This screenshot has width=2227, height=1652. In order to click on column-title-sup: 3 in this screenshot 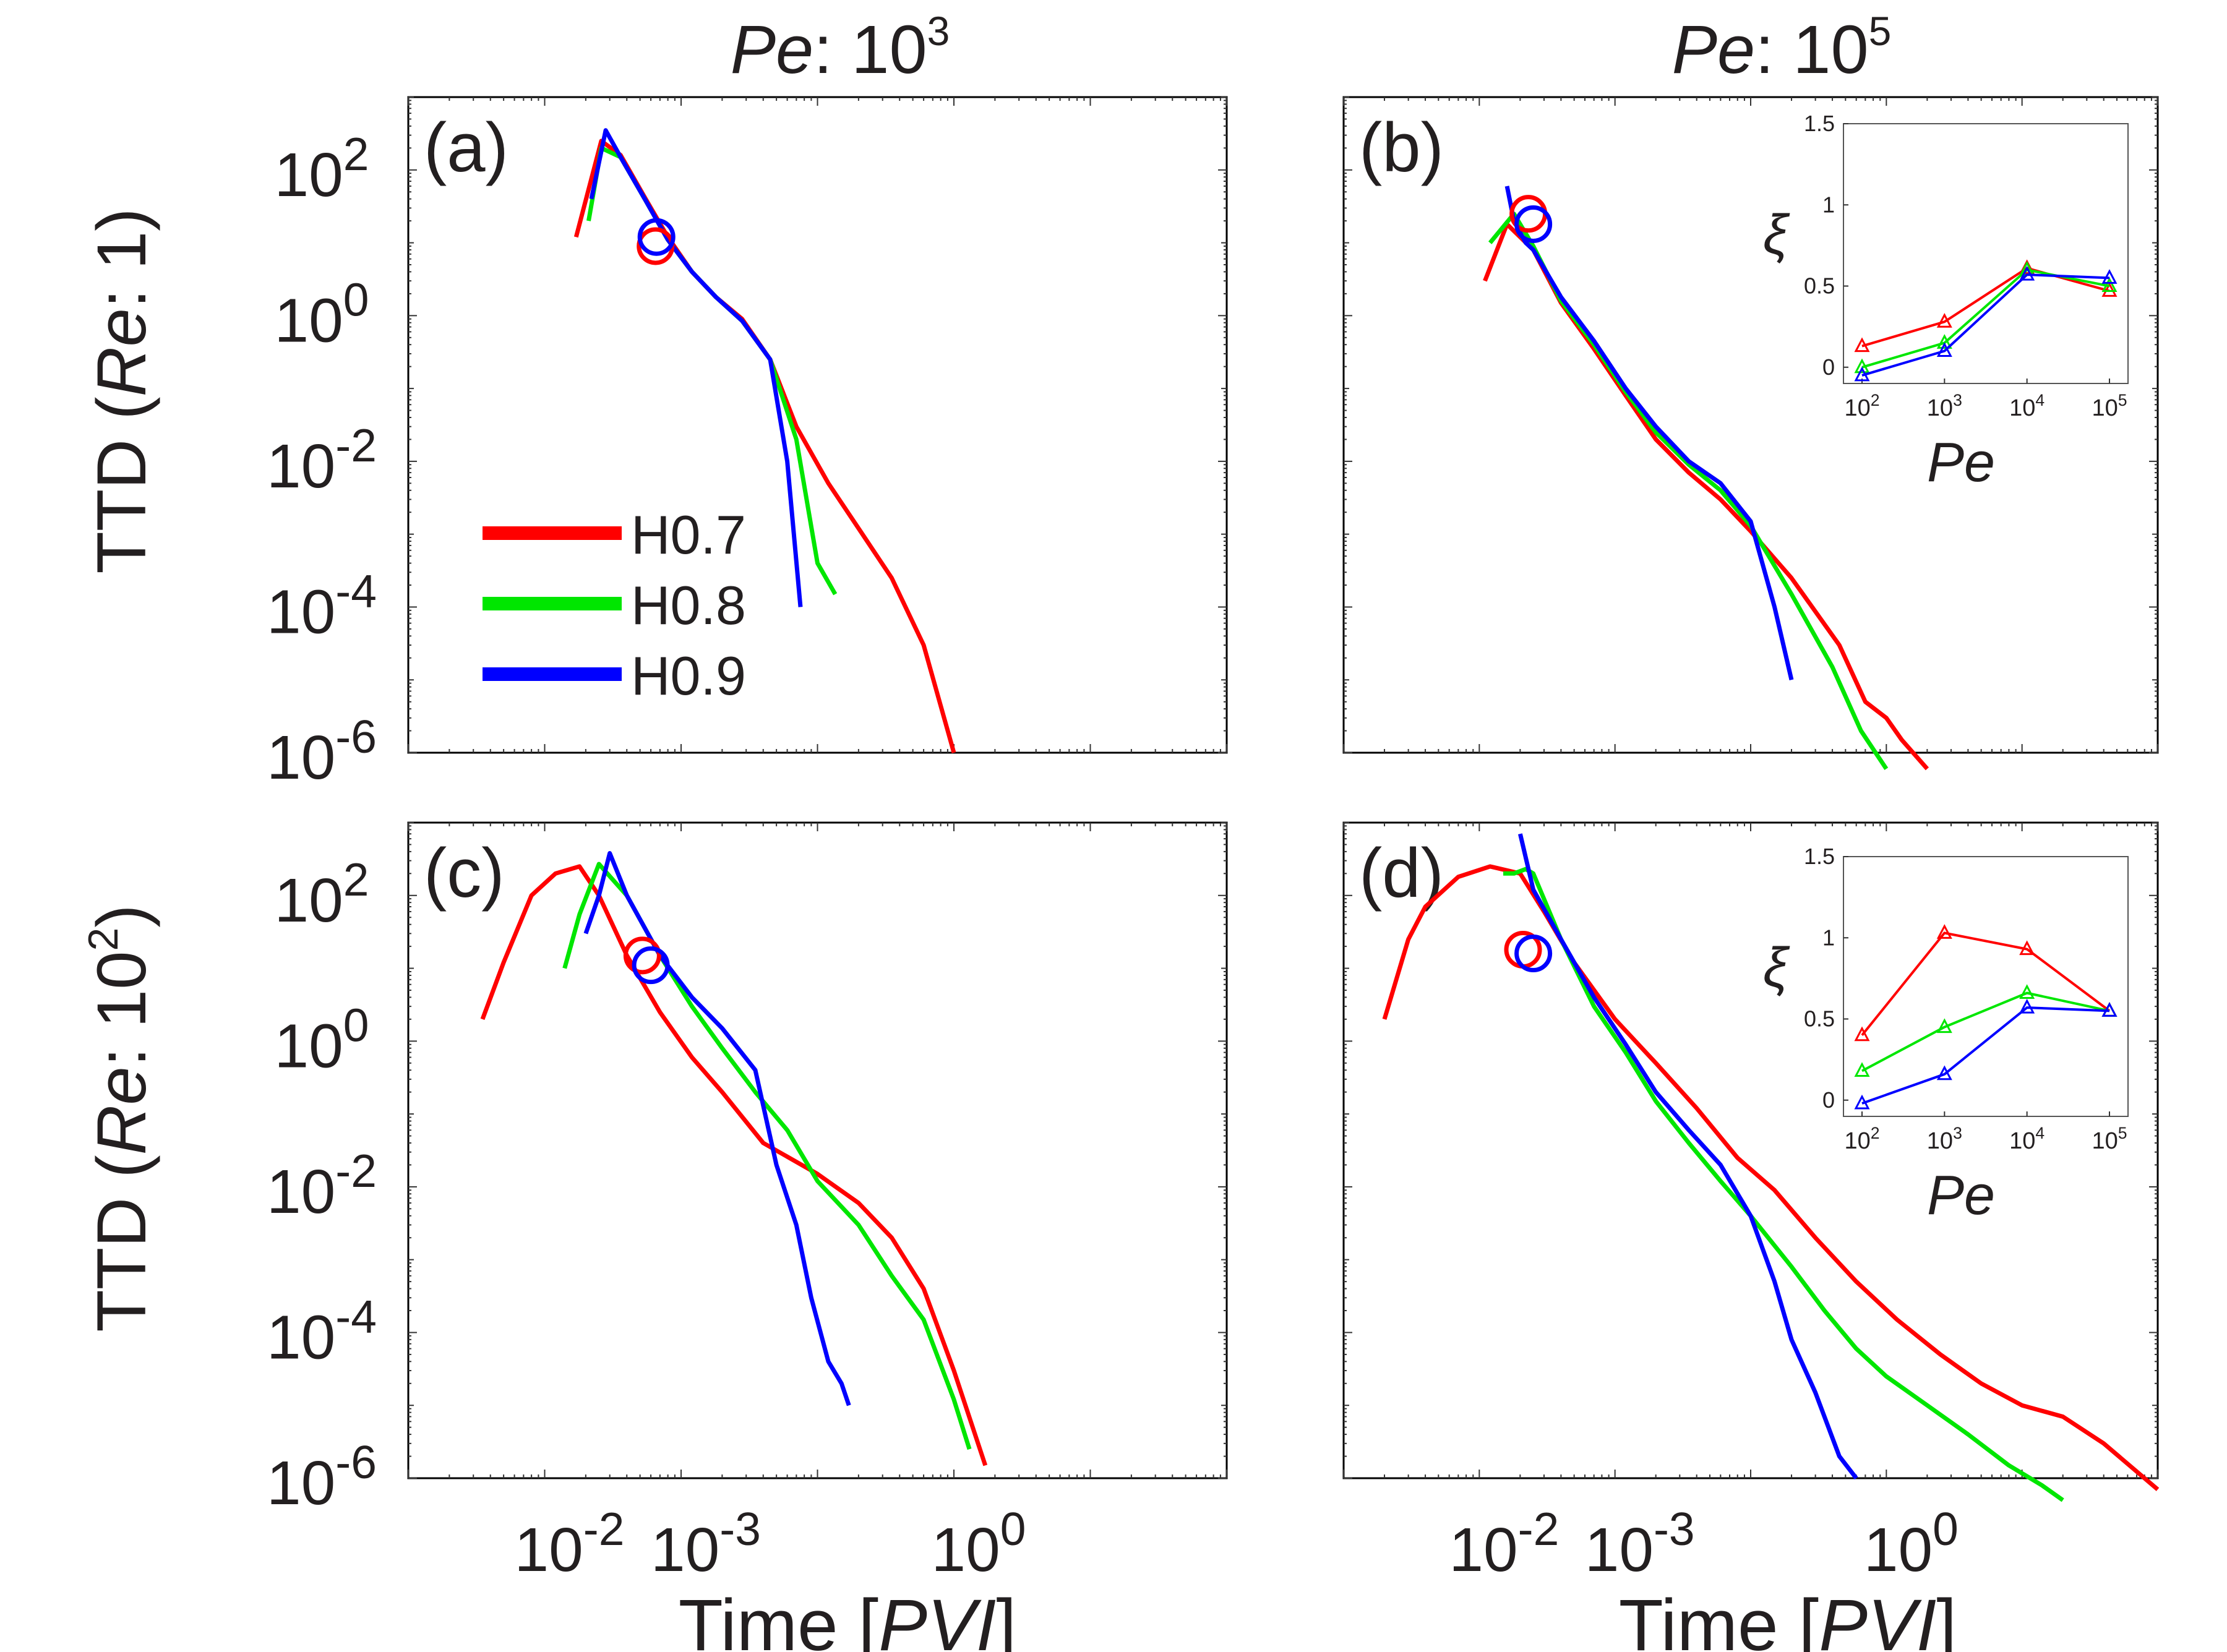, I will do `click(939, 31)`.